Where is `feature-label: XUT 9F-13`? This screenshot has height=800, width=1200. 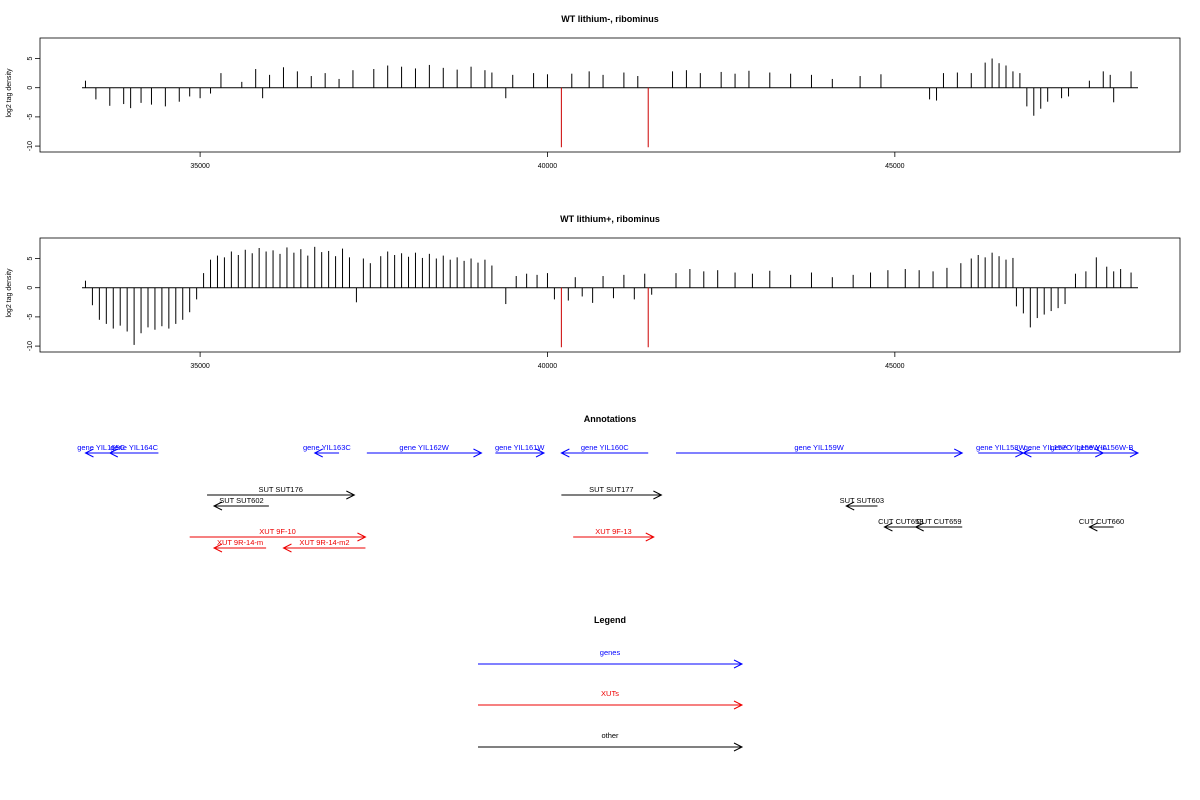 feature-label: XUT 9F-13 is located at coordinates (613, 531).